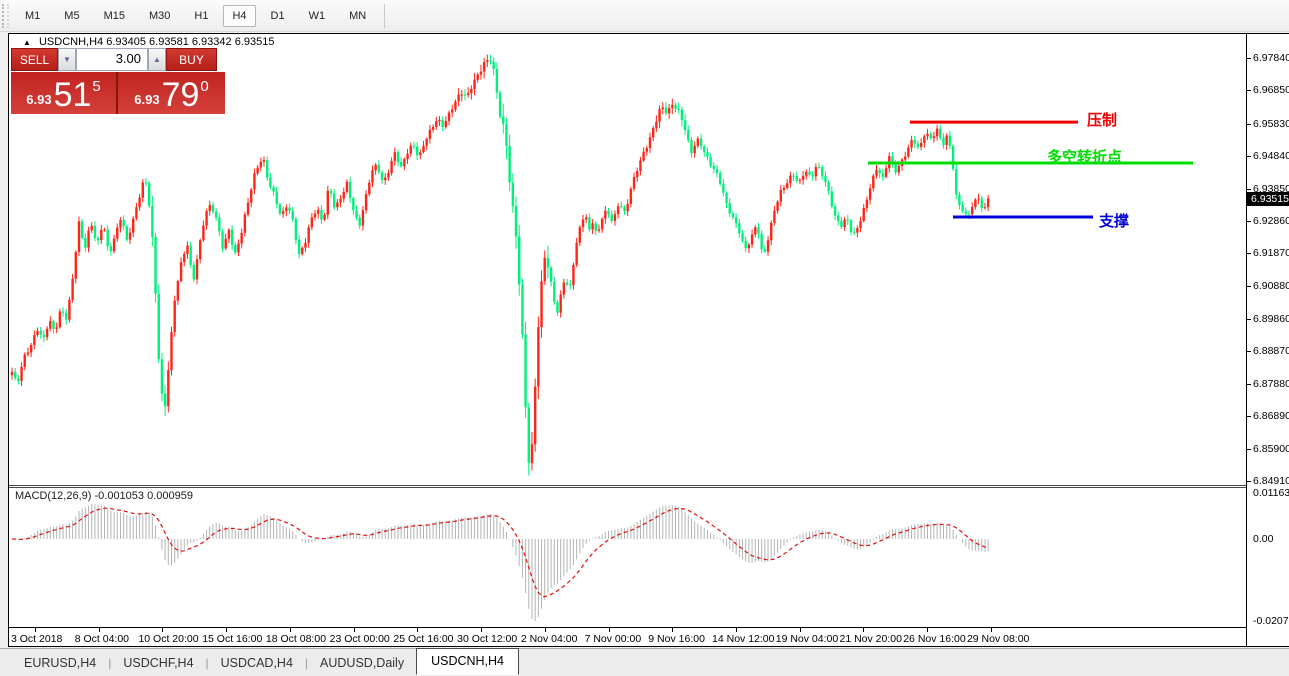 Image resolution: width=1289 pixels, height=676 pixels. What do you see at coordinates (204, 86) in the screenshot?
I see `buy-price-pip: 0` at bounding box center [204, 86].